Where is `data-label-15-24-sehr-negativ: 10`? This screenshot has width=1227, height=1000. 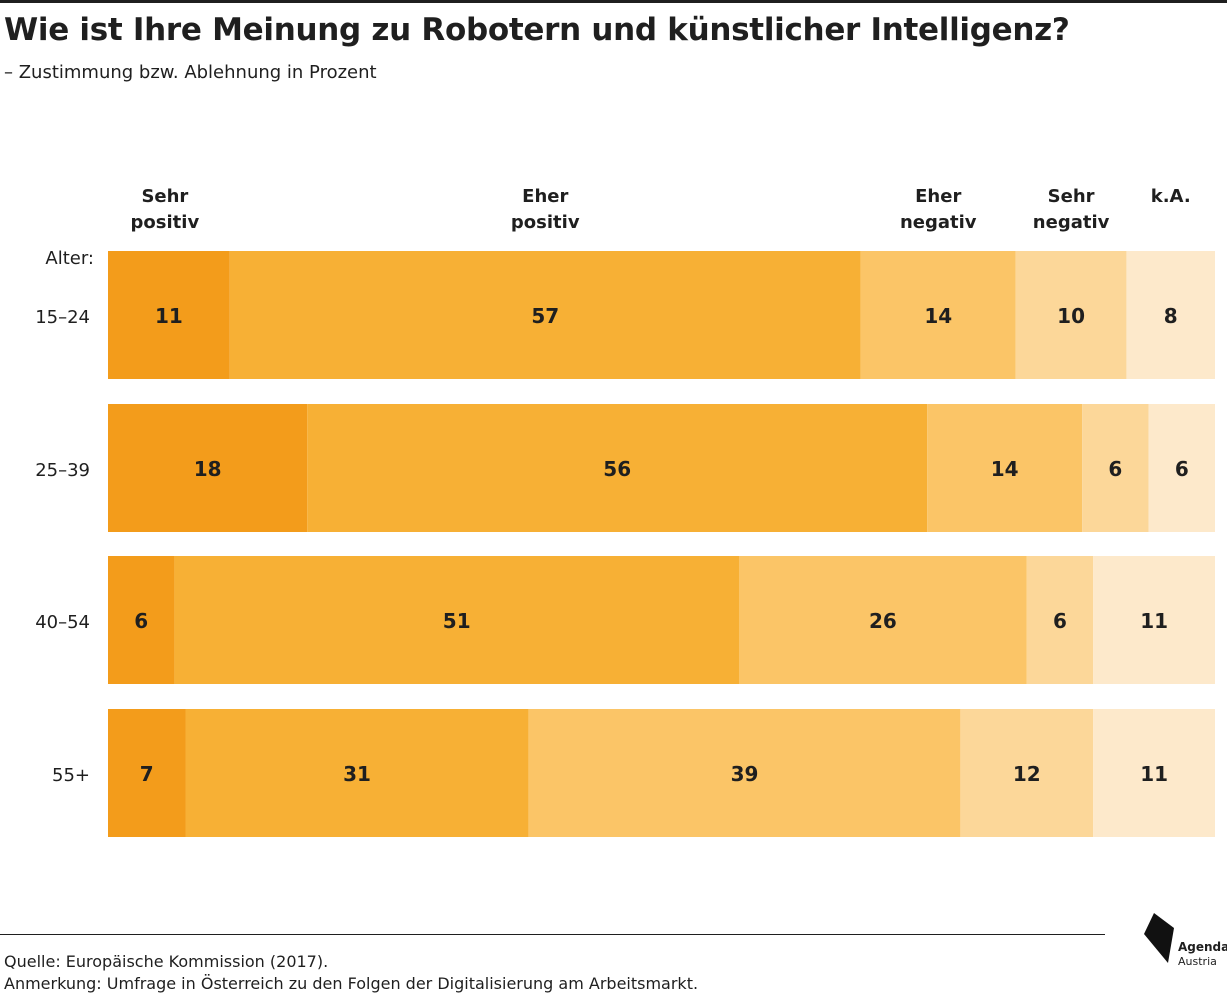 data-label-15-24-sehr-negativ: 10 is located at coordinates (1071, 316).